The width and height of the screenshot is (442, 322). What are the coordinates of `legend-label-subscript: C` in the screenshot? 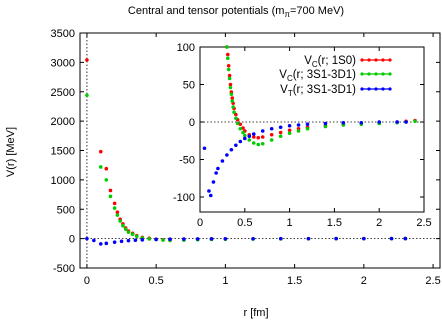 It's located at (315, 64).